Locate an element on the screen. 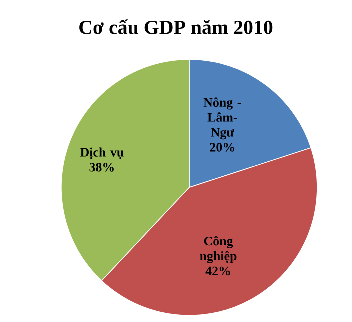 This screenshot has height=322, width=352. data-label: 42% is located at coordinates (218, 271).